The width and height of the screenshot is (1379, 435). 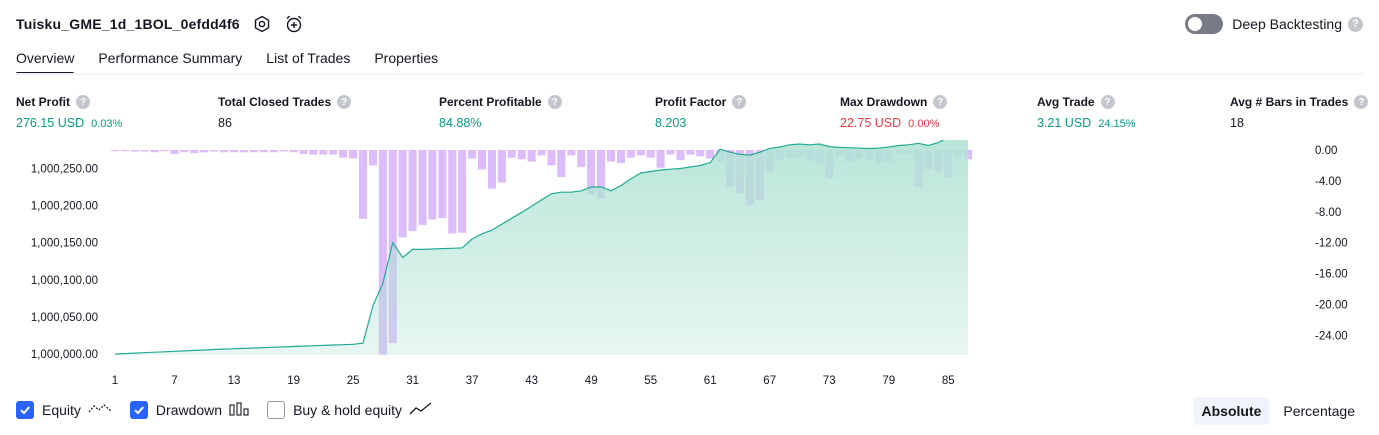 What do you see at coordinates (1331, 306) in the screenshot?
I see `right-tick-label: -20.00` at bounding box center [1331, 306].